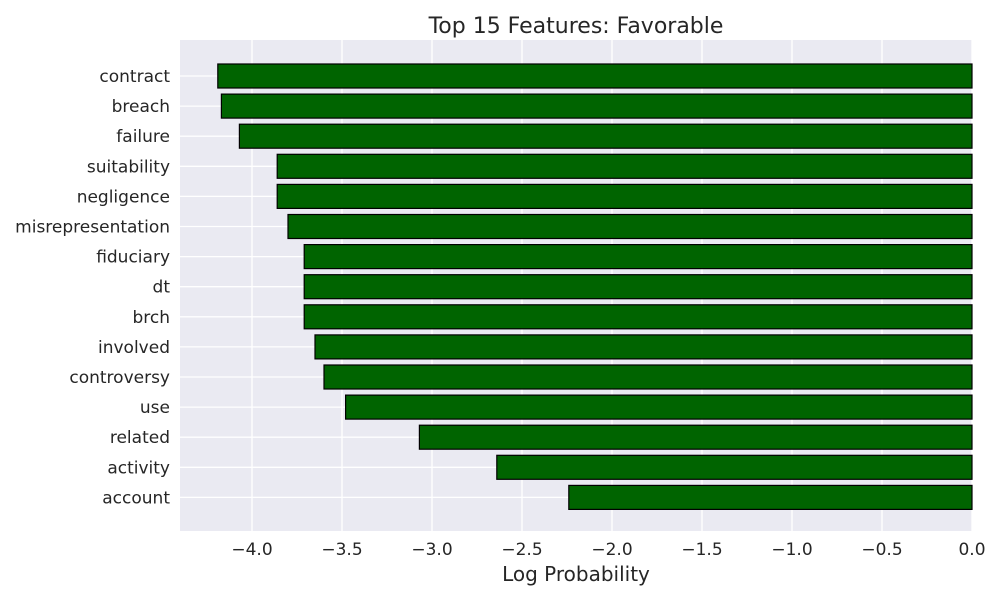 This screenshot has width=1000, height=600. I want to click on category-label: negligence, so click(123, 197).